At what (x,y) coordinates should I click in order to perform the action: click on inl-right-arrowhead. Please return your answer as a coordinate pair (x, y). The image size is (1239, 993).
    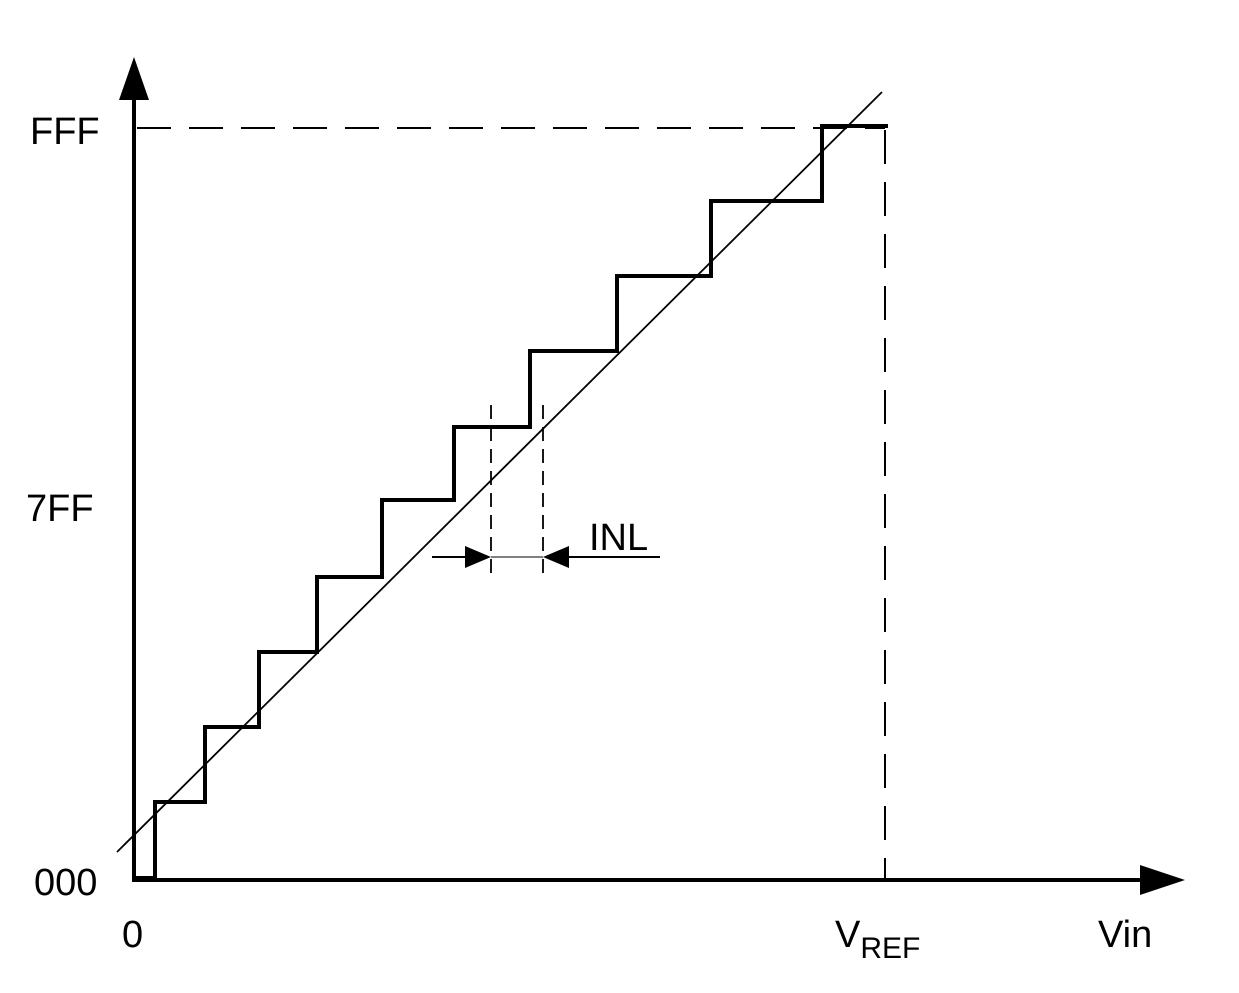
    Looking at the image, I should click on (556, 557).